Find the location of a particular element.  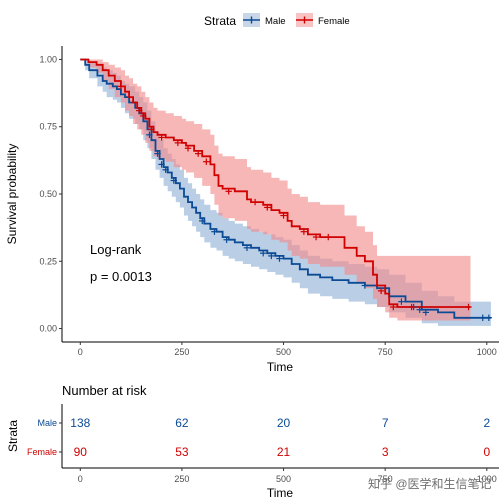

risk-x-tick-label: 250 is located at coordinates (181, 479).